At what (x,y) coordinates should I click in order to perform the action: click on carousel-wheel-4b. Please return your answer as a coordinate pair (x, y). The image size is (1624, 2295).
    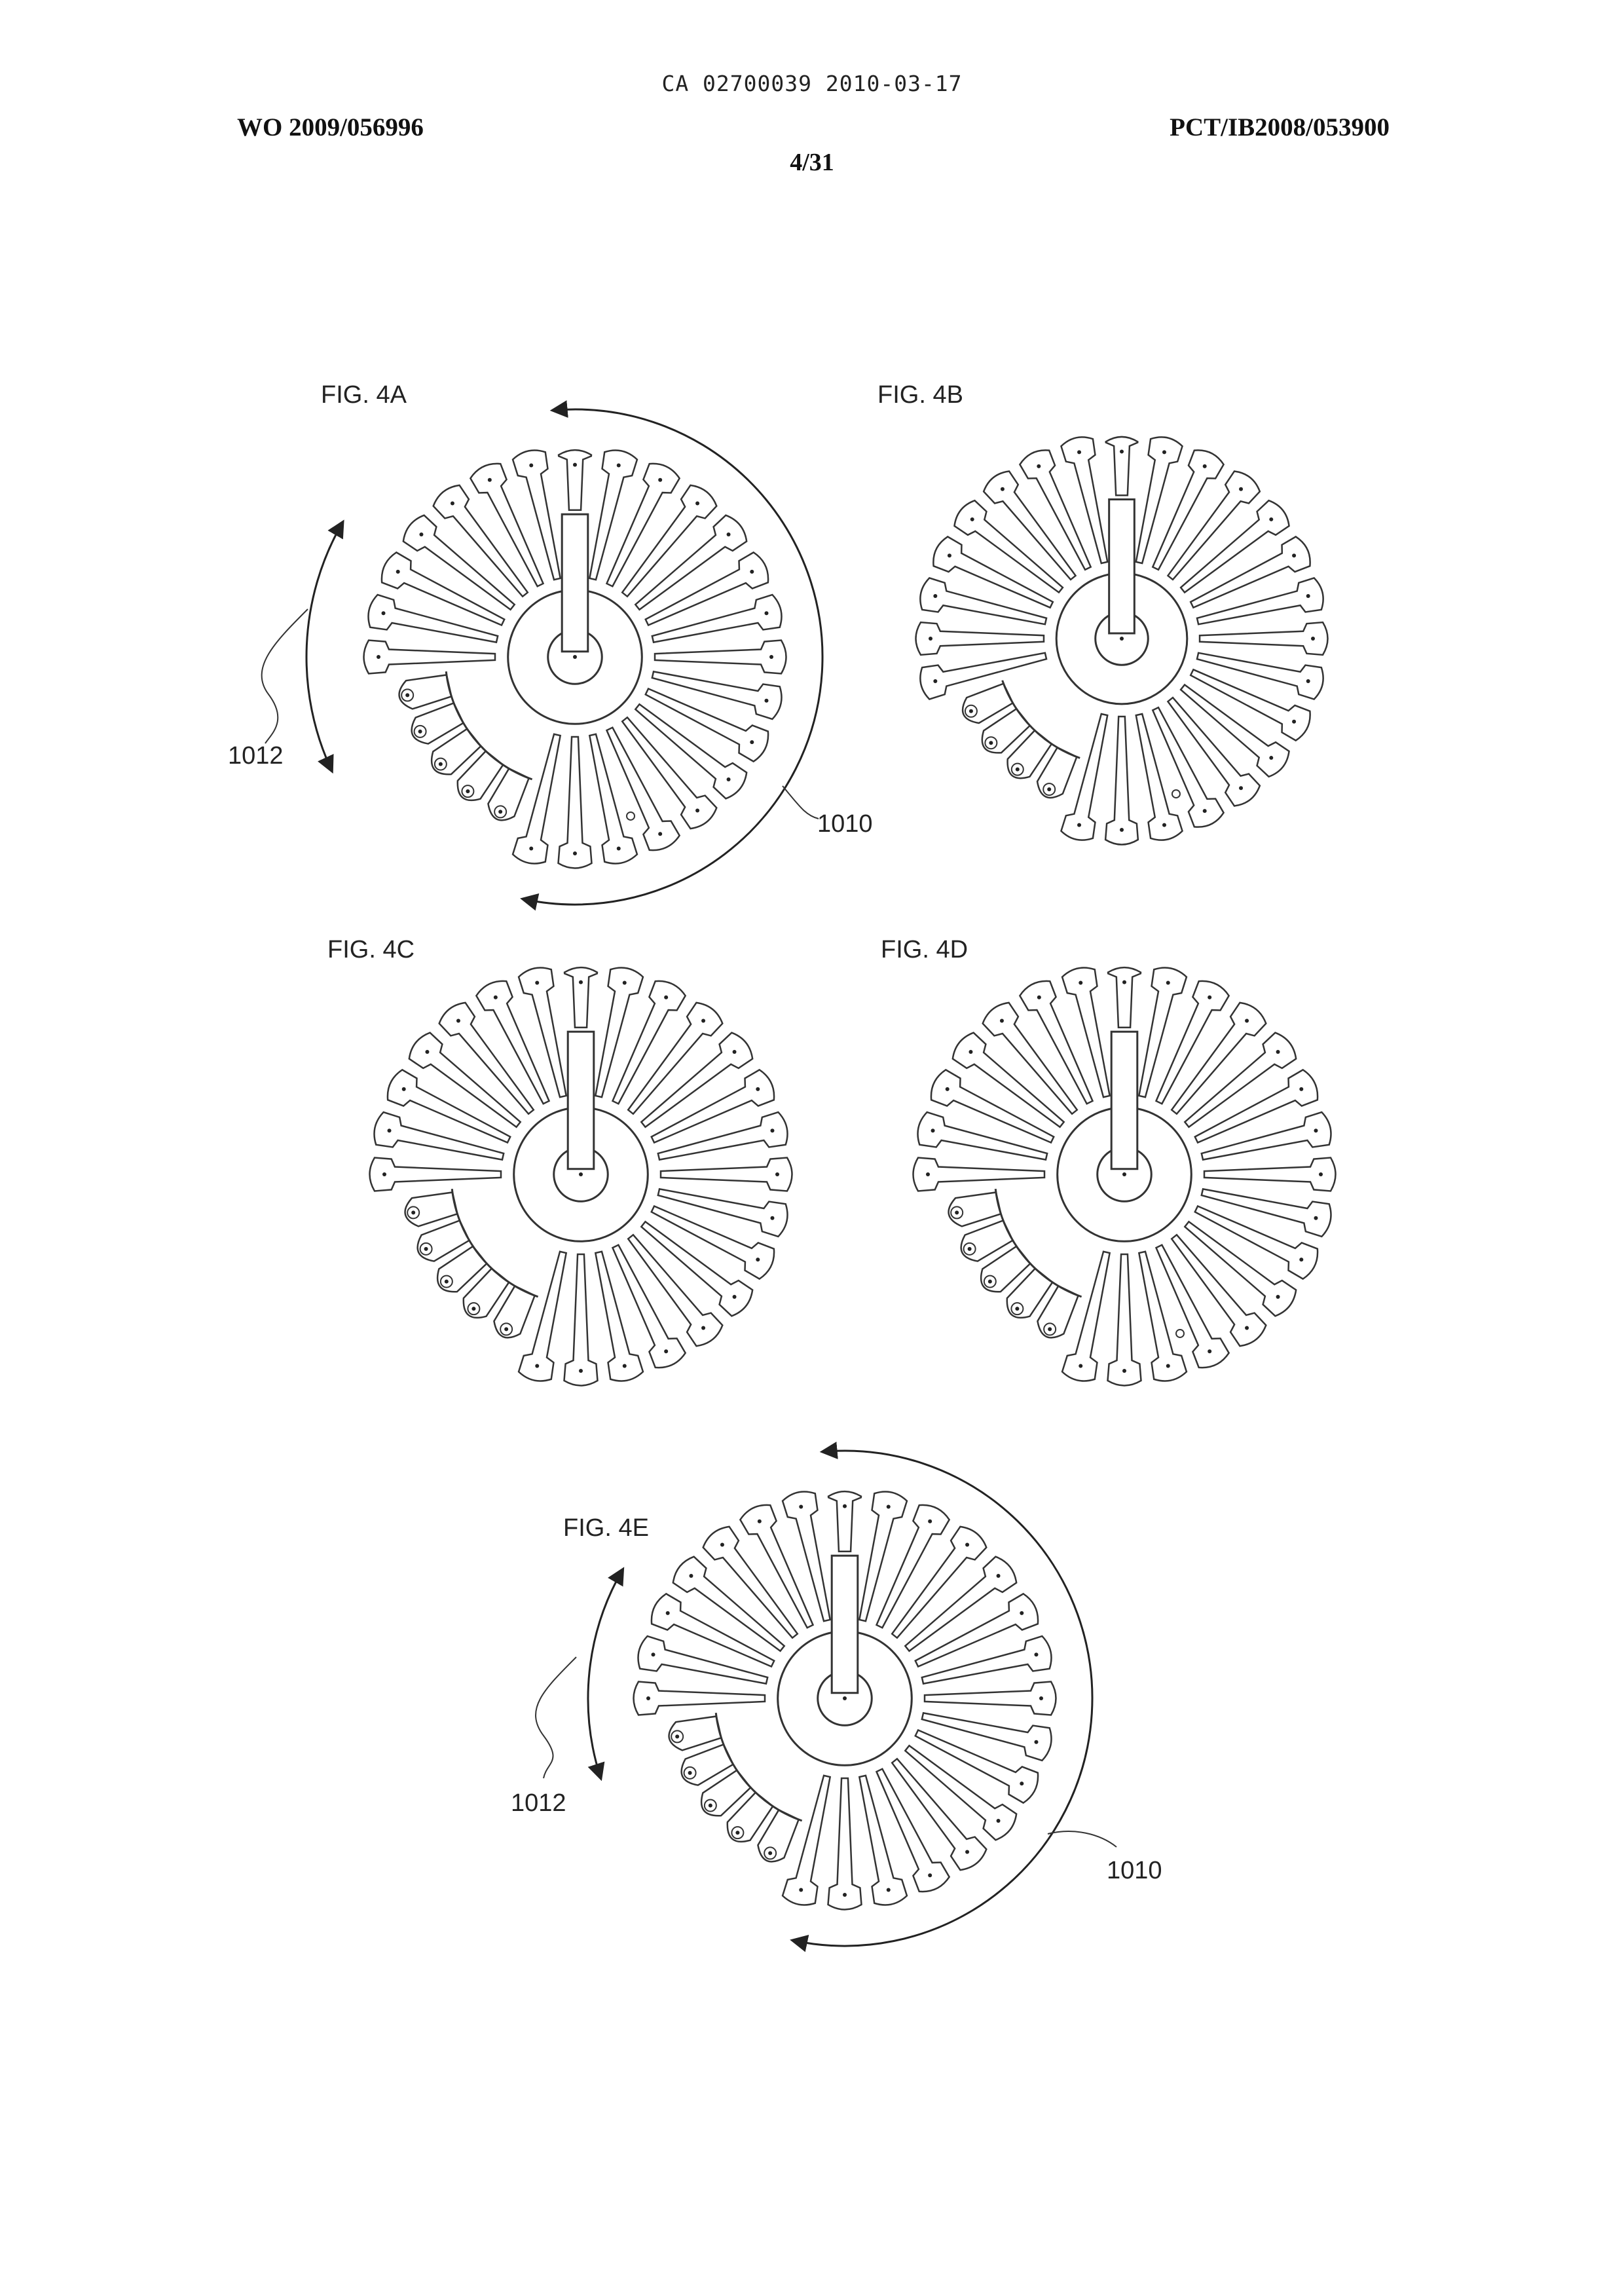
    Looking at the image, I should click on (1122, 641).